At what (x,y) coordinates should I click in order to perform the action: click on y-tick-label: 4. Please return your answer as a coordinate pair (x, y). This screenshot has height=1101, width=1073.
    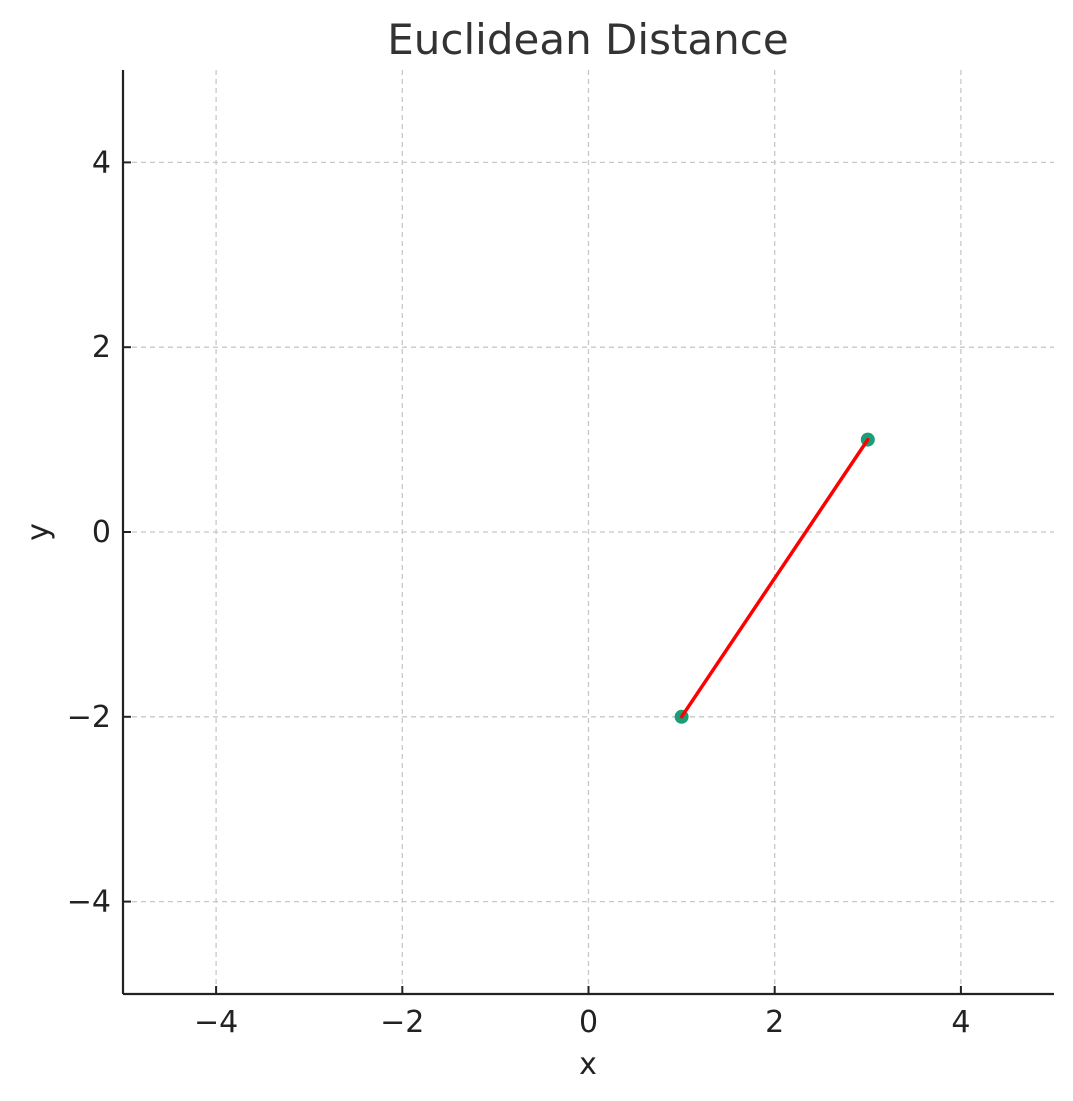
    Looking at the image, I should click on (101, 162).